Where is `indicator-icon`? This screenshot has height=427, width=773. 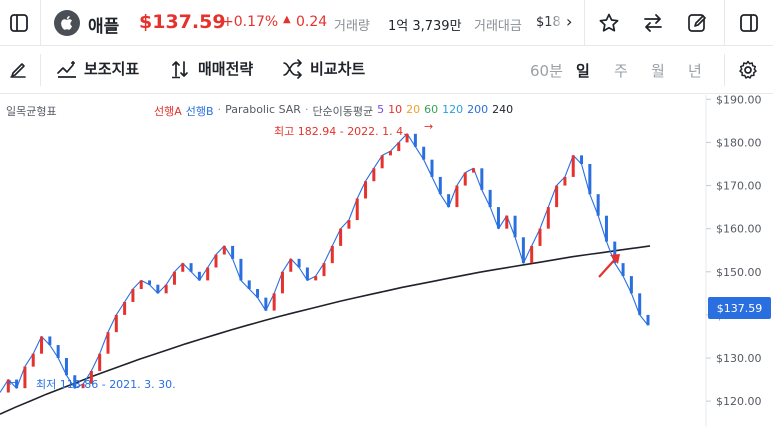 indicator-icon is located at coordinates (66, 69).